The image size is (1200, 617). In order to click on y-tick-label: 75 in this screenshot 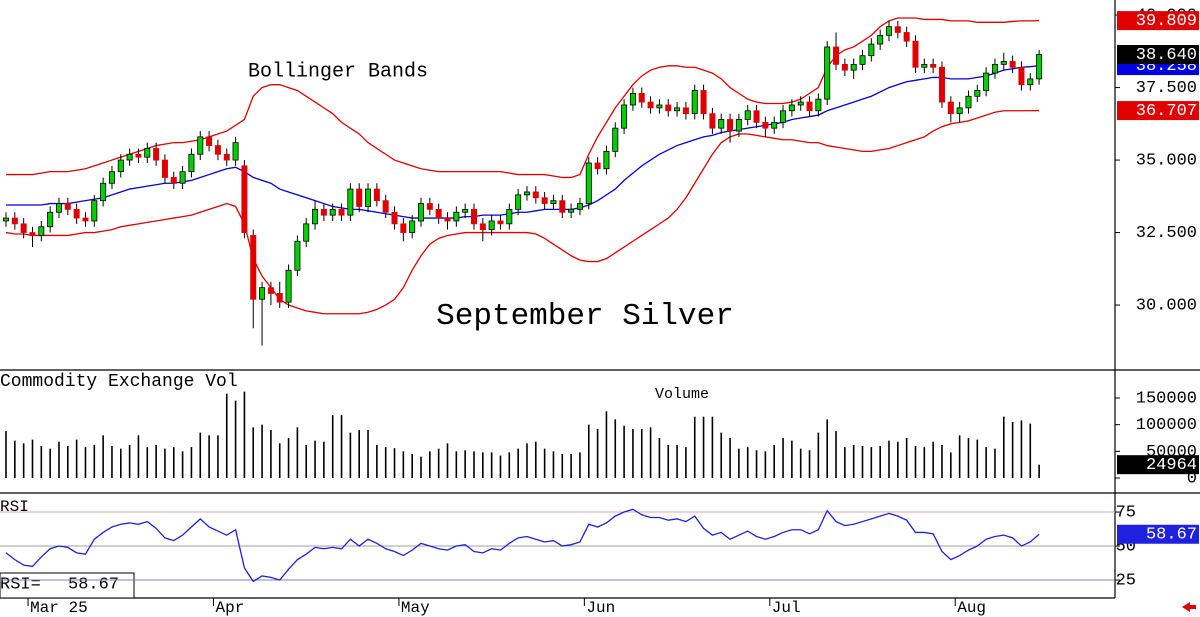, I will do `click(1126, 513)`.